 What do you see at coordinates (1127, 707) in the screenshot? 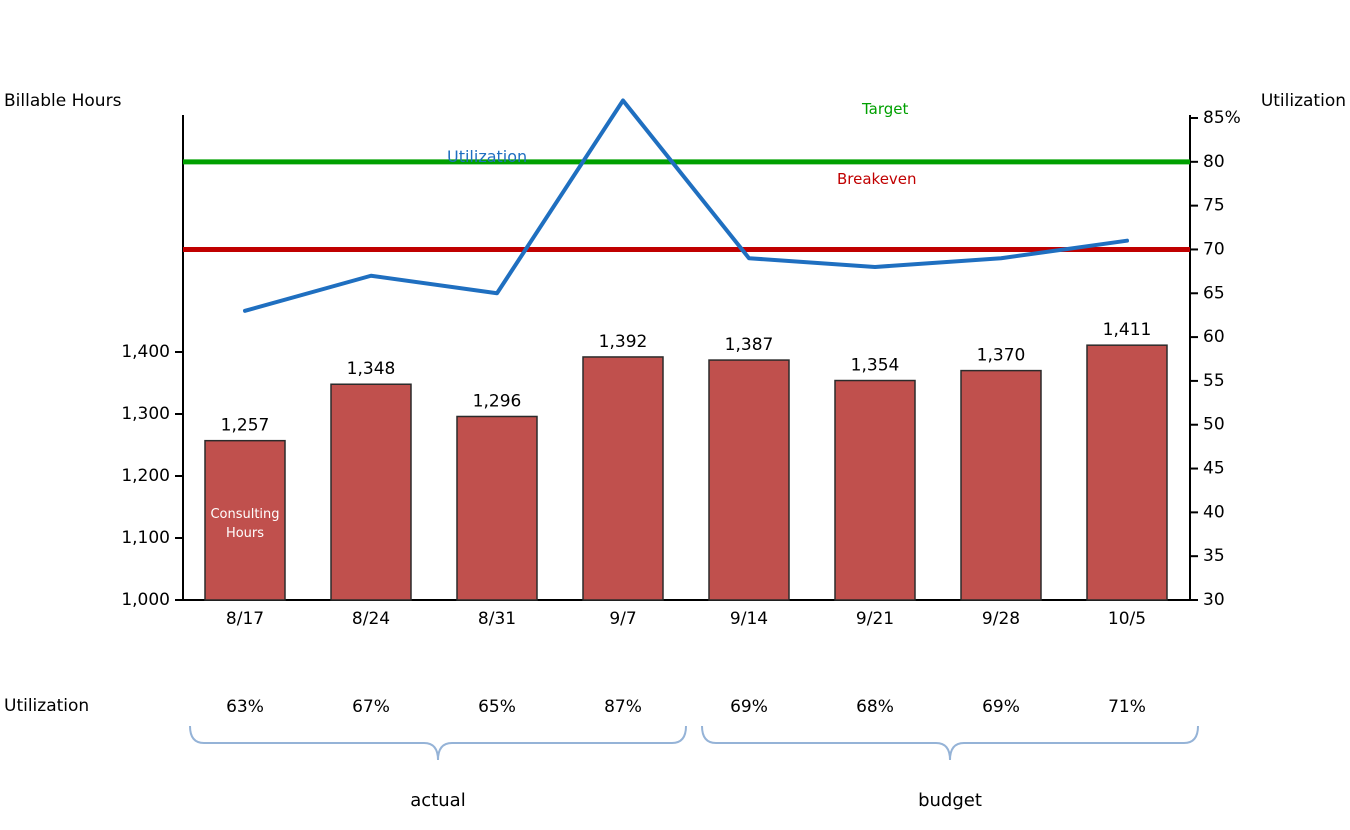
I see `utilization-value: 71%` at bounding box center [1127, 707].